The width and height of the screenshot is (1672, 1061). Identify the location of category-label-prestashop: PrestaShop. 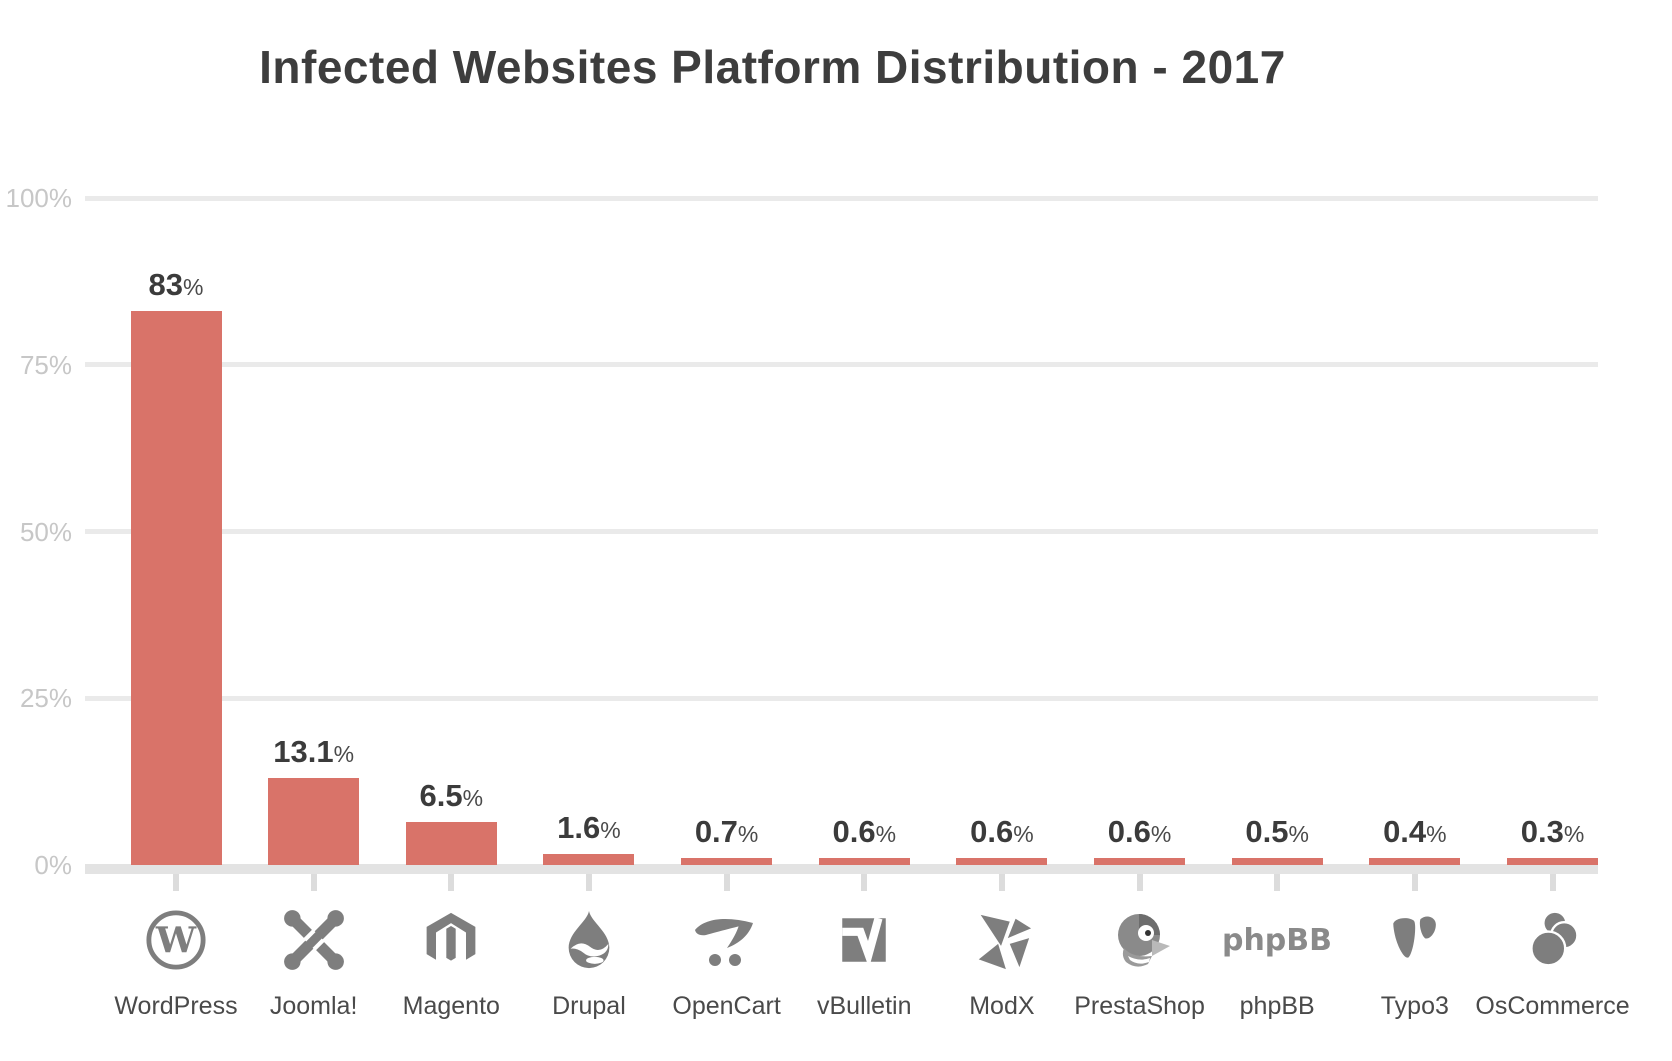
(1139, 1006).